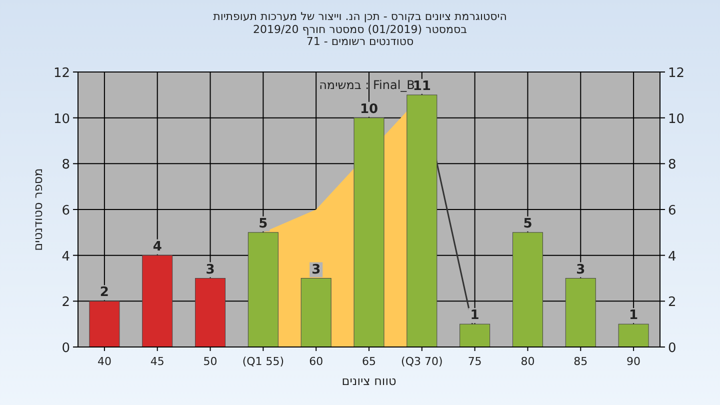 This screenshot has height=405, width=720. Describe the element at coordinates (672, 211) in the screenshot. I see `y2-tick-label: 6` at that location.